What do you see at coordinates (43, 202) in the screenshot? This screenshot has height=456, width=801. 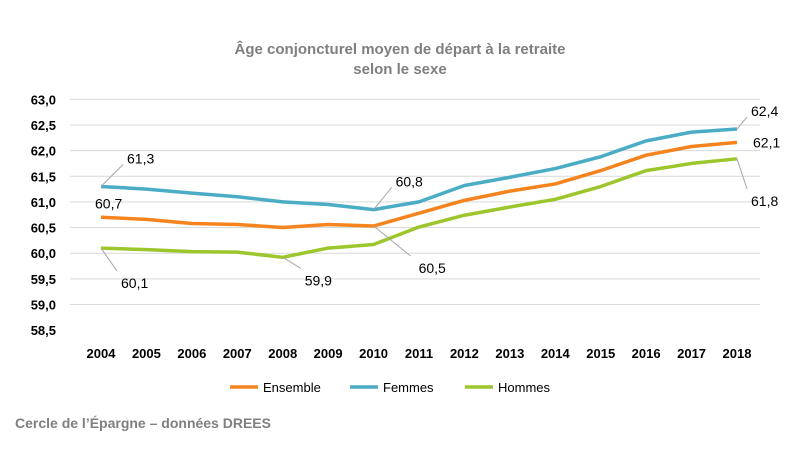 I see `y-tick-label: 61,0` at bounding box center [43, 202].